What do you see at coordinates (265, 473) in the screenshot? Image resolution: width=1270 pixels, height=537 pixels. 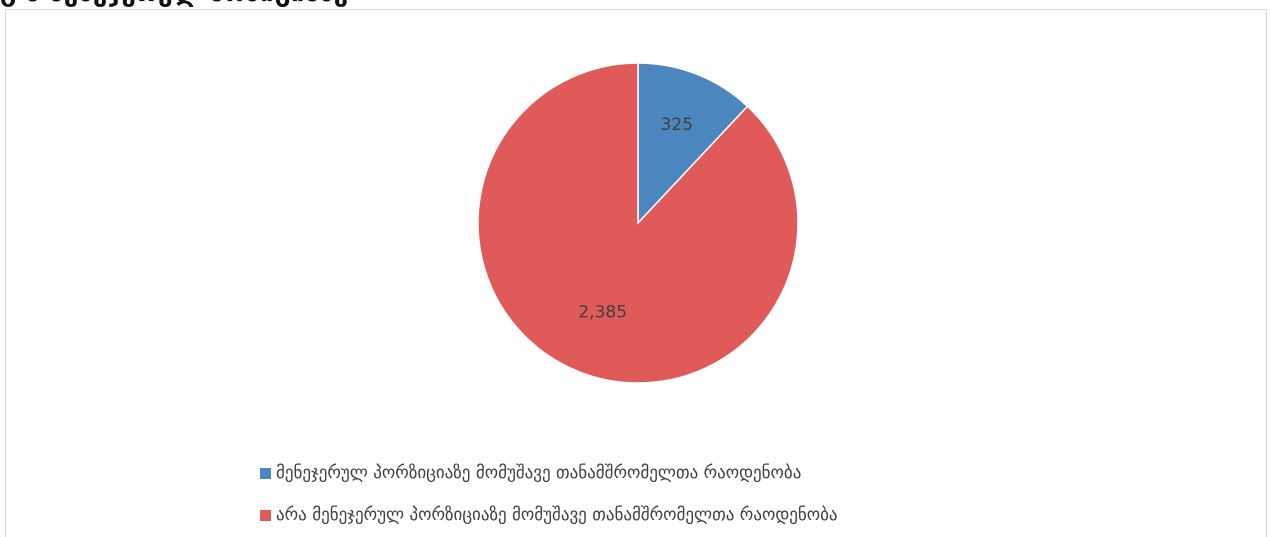 I see `legend-swatch-managerial` at bounding box center [265, 473].